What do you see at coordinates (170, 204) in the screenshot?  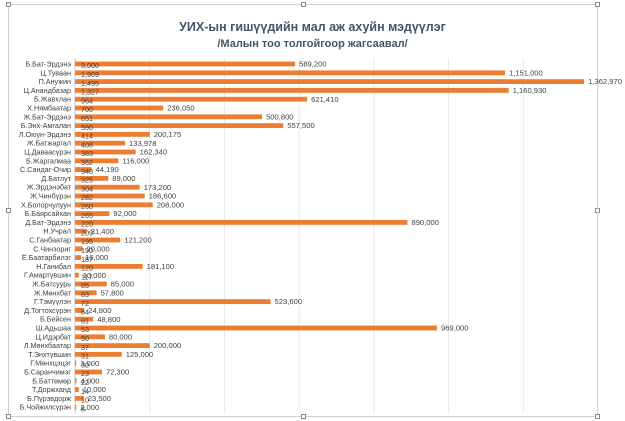 I see `data-label: 208,000` at bounding box center [170, 204].